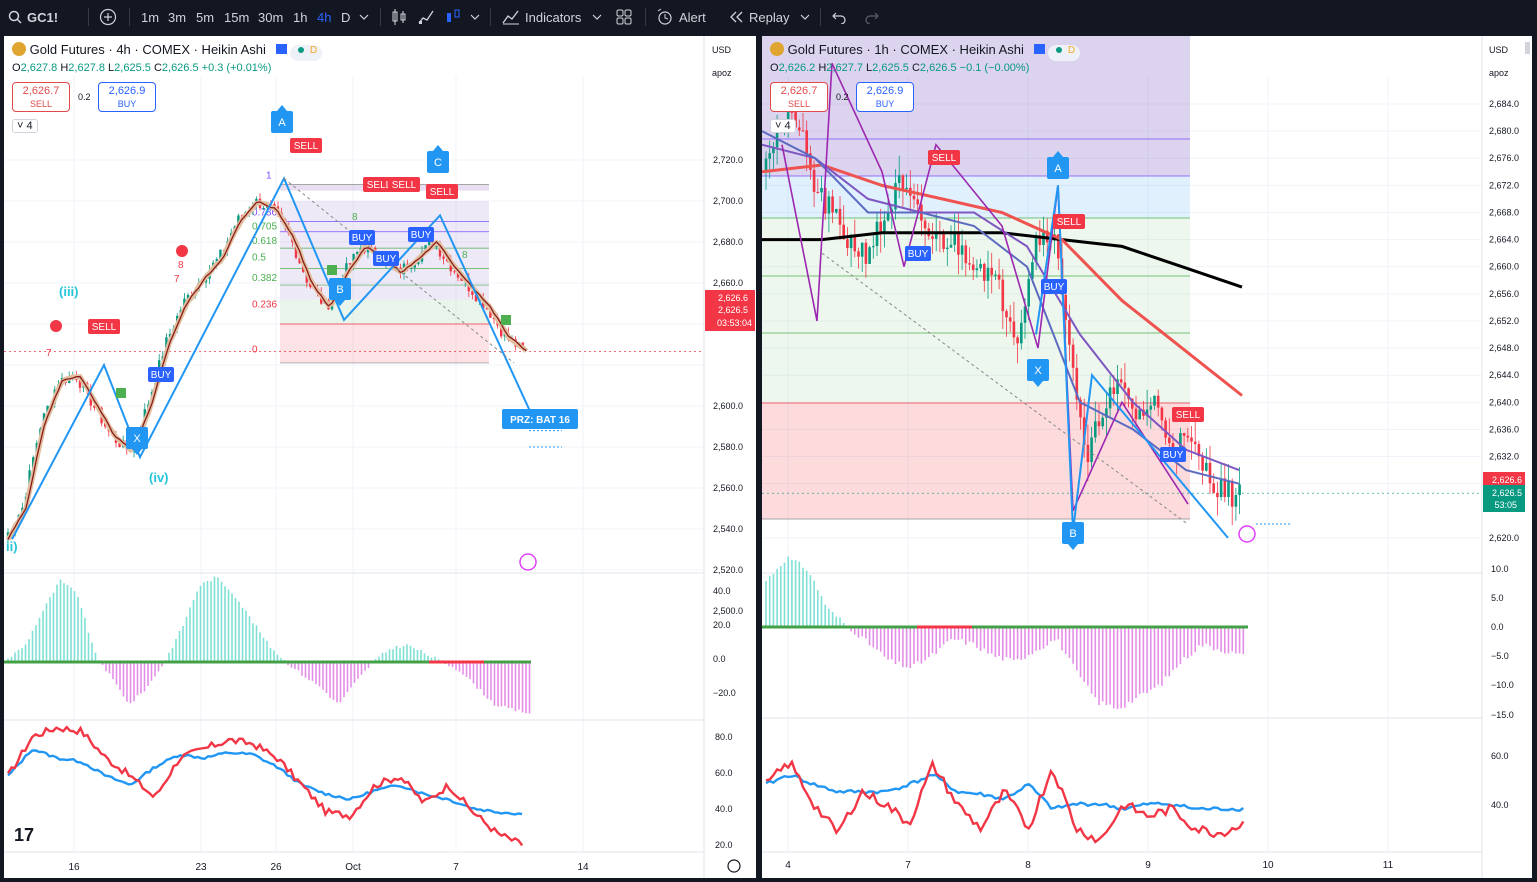 The image size is (1537, 882). What do you see at coordinates (885, 97) in the screenshot?
I see `right-buy-button: 2,626.9 BUY` at bounding box center [885, 97].